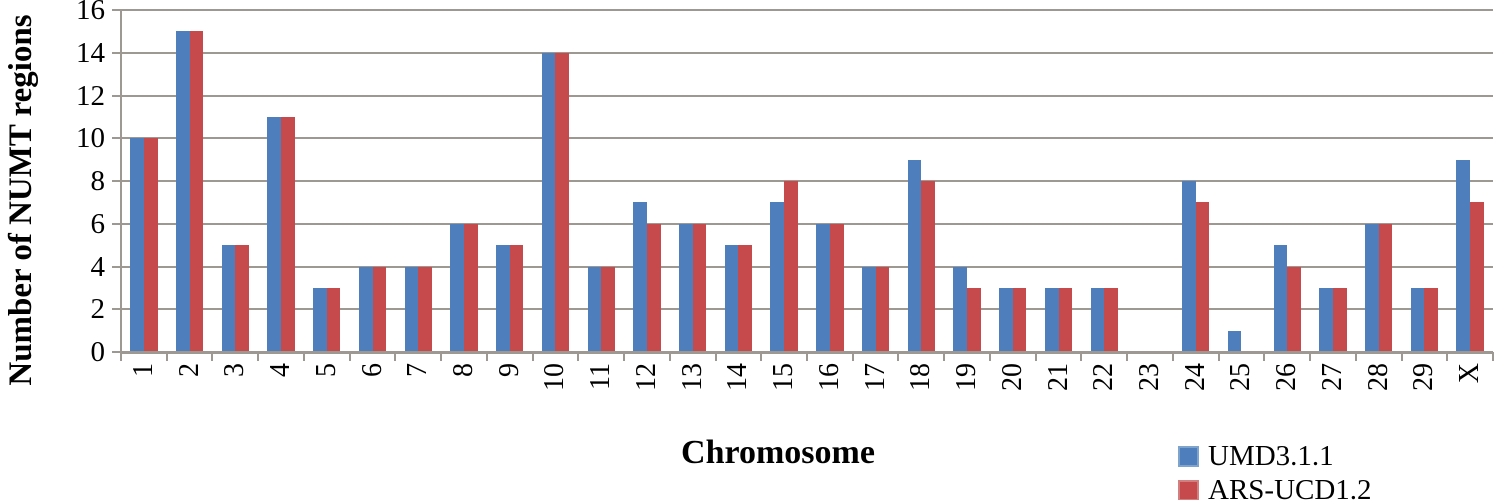  What do you see at coordinates (137, 245) in the screenshot?
I see `bar-umd311-chr1` at bounding box center [137, 245].